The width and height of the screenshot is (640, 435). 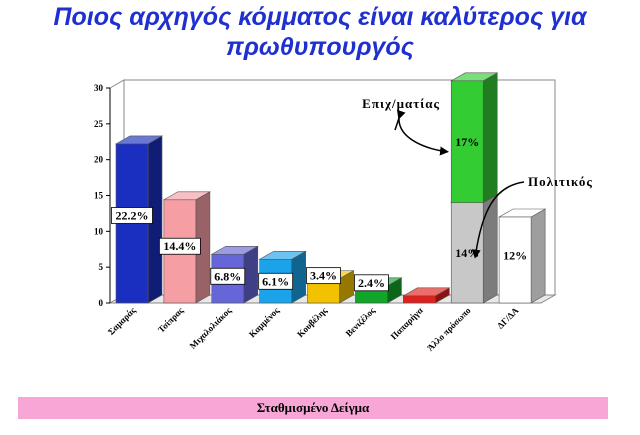 I want to click on y-axis: 0 5 10 15 20 25 30, so click(x=102, y=195).